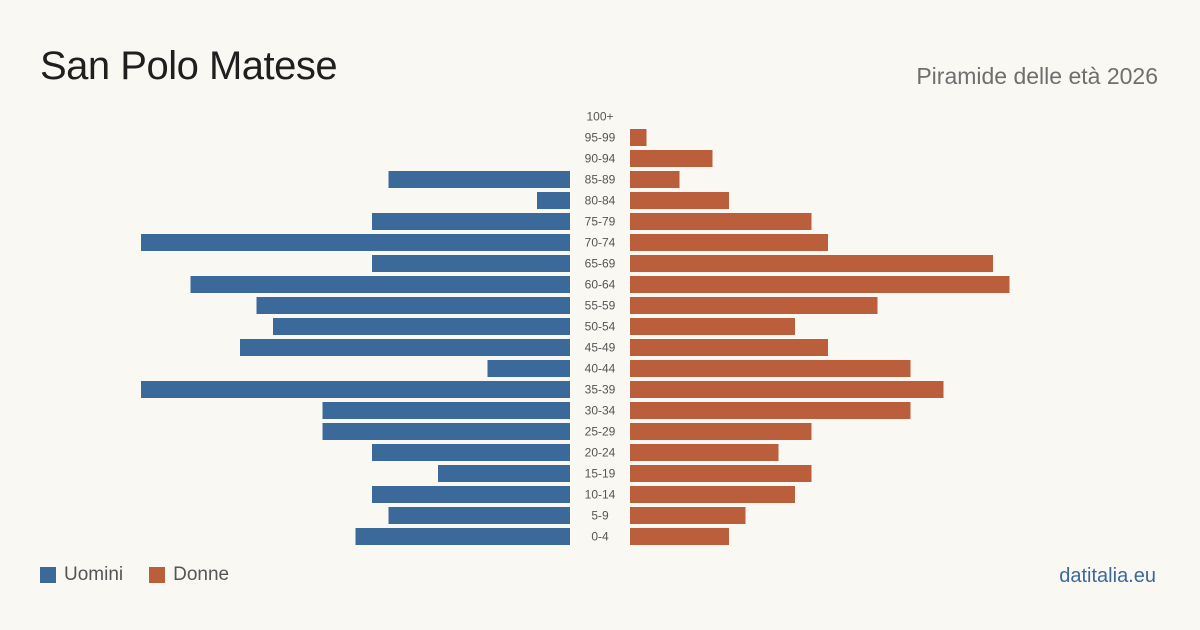 This screenshot has width=1200, height=630. Describe the element at coordinates (600, 327) in the screenshot. I see `age-label-50-54: 50-54` at that location.